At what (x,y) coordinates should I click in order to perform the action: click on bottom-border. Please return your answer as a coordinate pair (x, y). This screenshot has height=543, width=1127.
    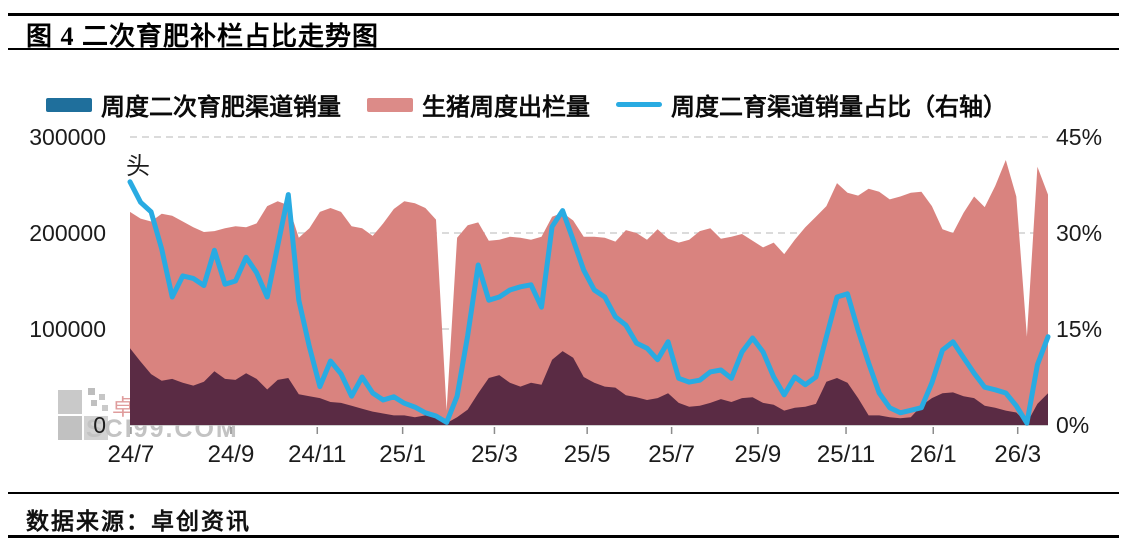
    Looking at the image, I should click on (563, 536).